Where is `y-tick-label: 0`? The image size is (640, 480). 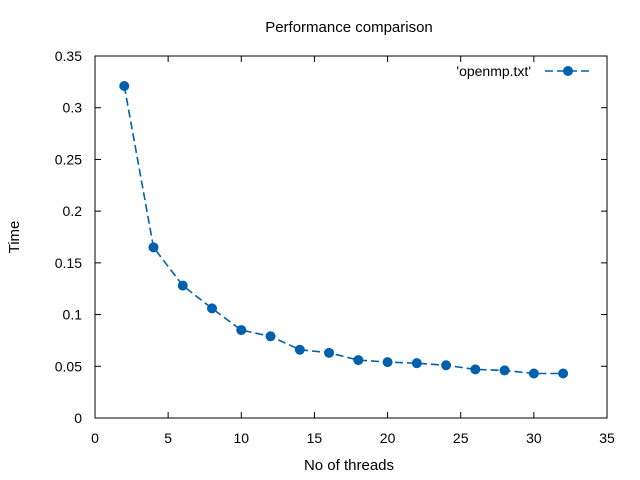
y-tick-label: 0 is located at coordinates (78, 418).